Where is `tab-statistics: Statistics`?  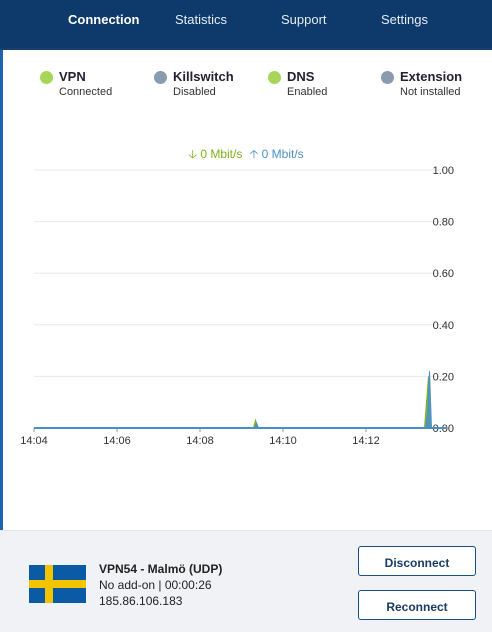
tab-statistics: Statistics is located at coordinates (201, 19).